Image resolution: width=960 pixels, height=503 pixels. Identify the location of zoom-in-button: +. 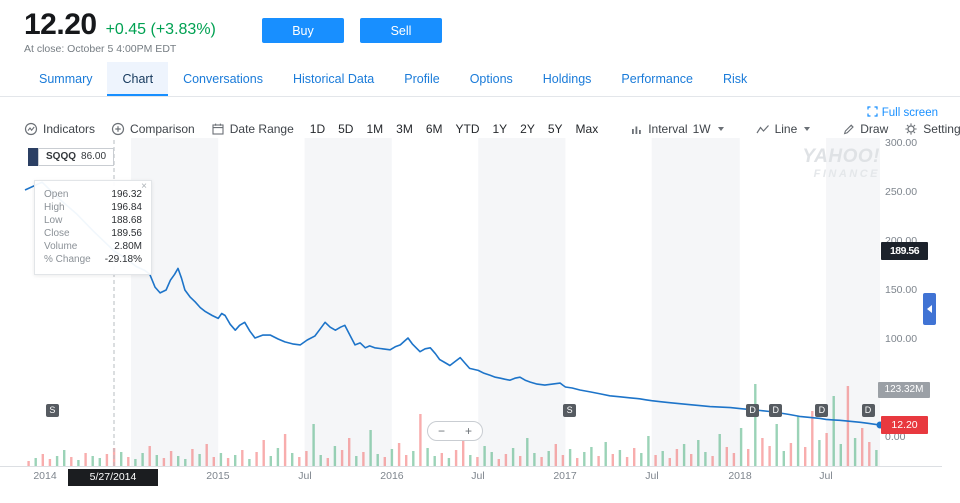
(468, 431).